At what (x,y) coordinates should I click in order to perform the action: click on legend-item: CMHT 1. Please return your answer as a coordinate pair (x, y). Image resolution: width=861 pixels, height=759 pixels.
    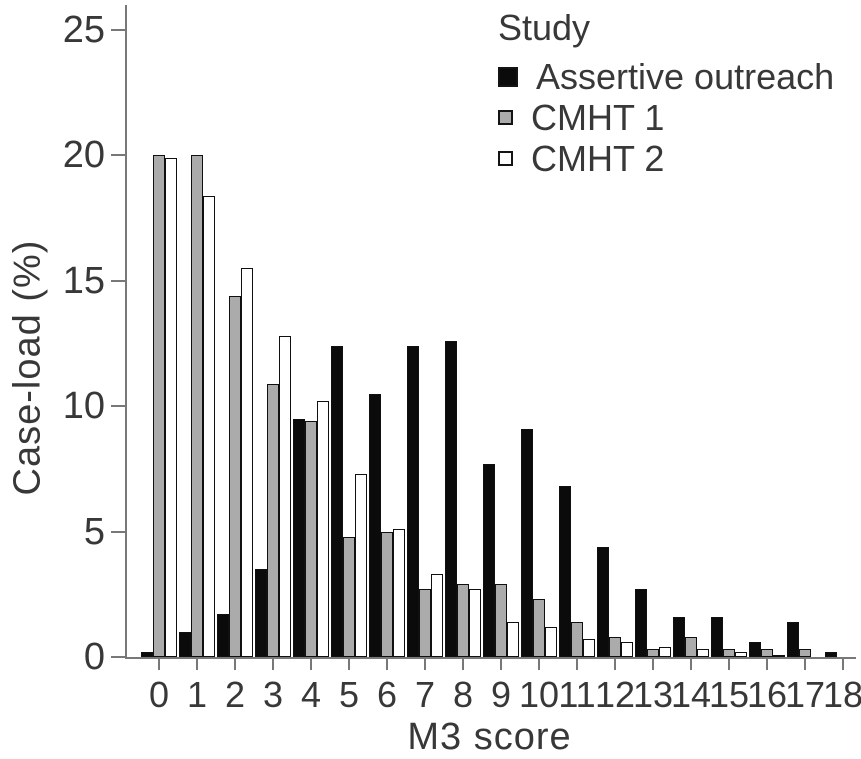
    Looking at the image, I should click on (666, 117).